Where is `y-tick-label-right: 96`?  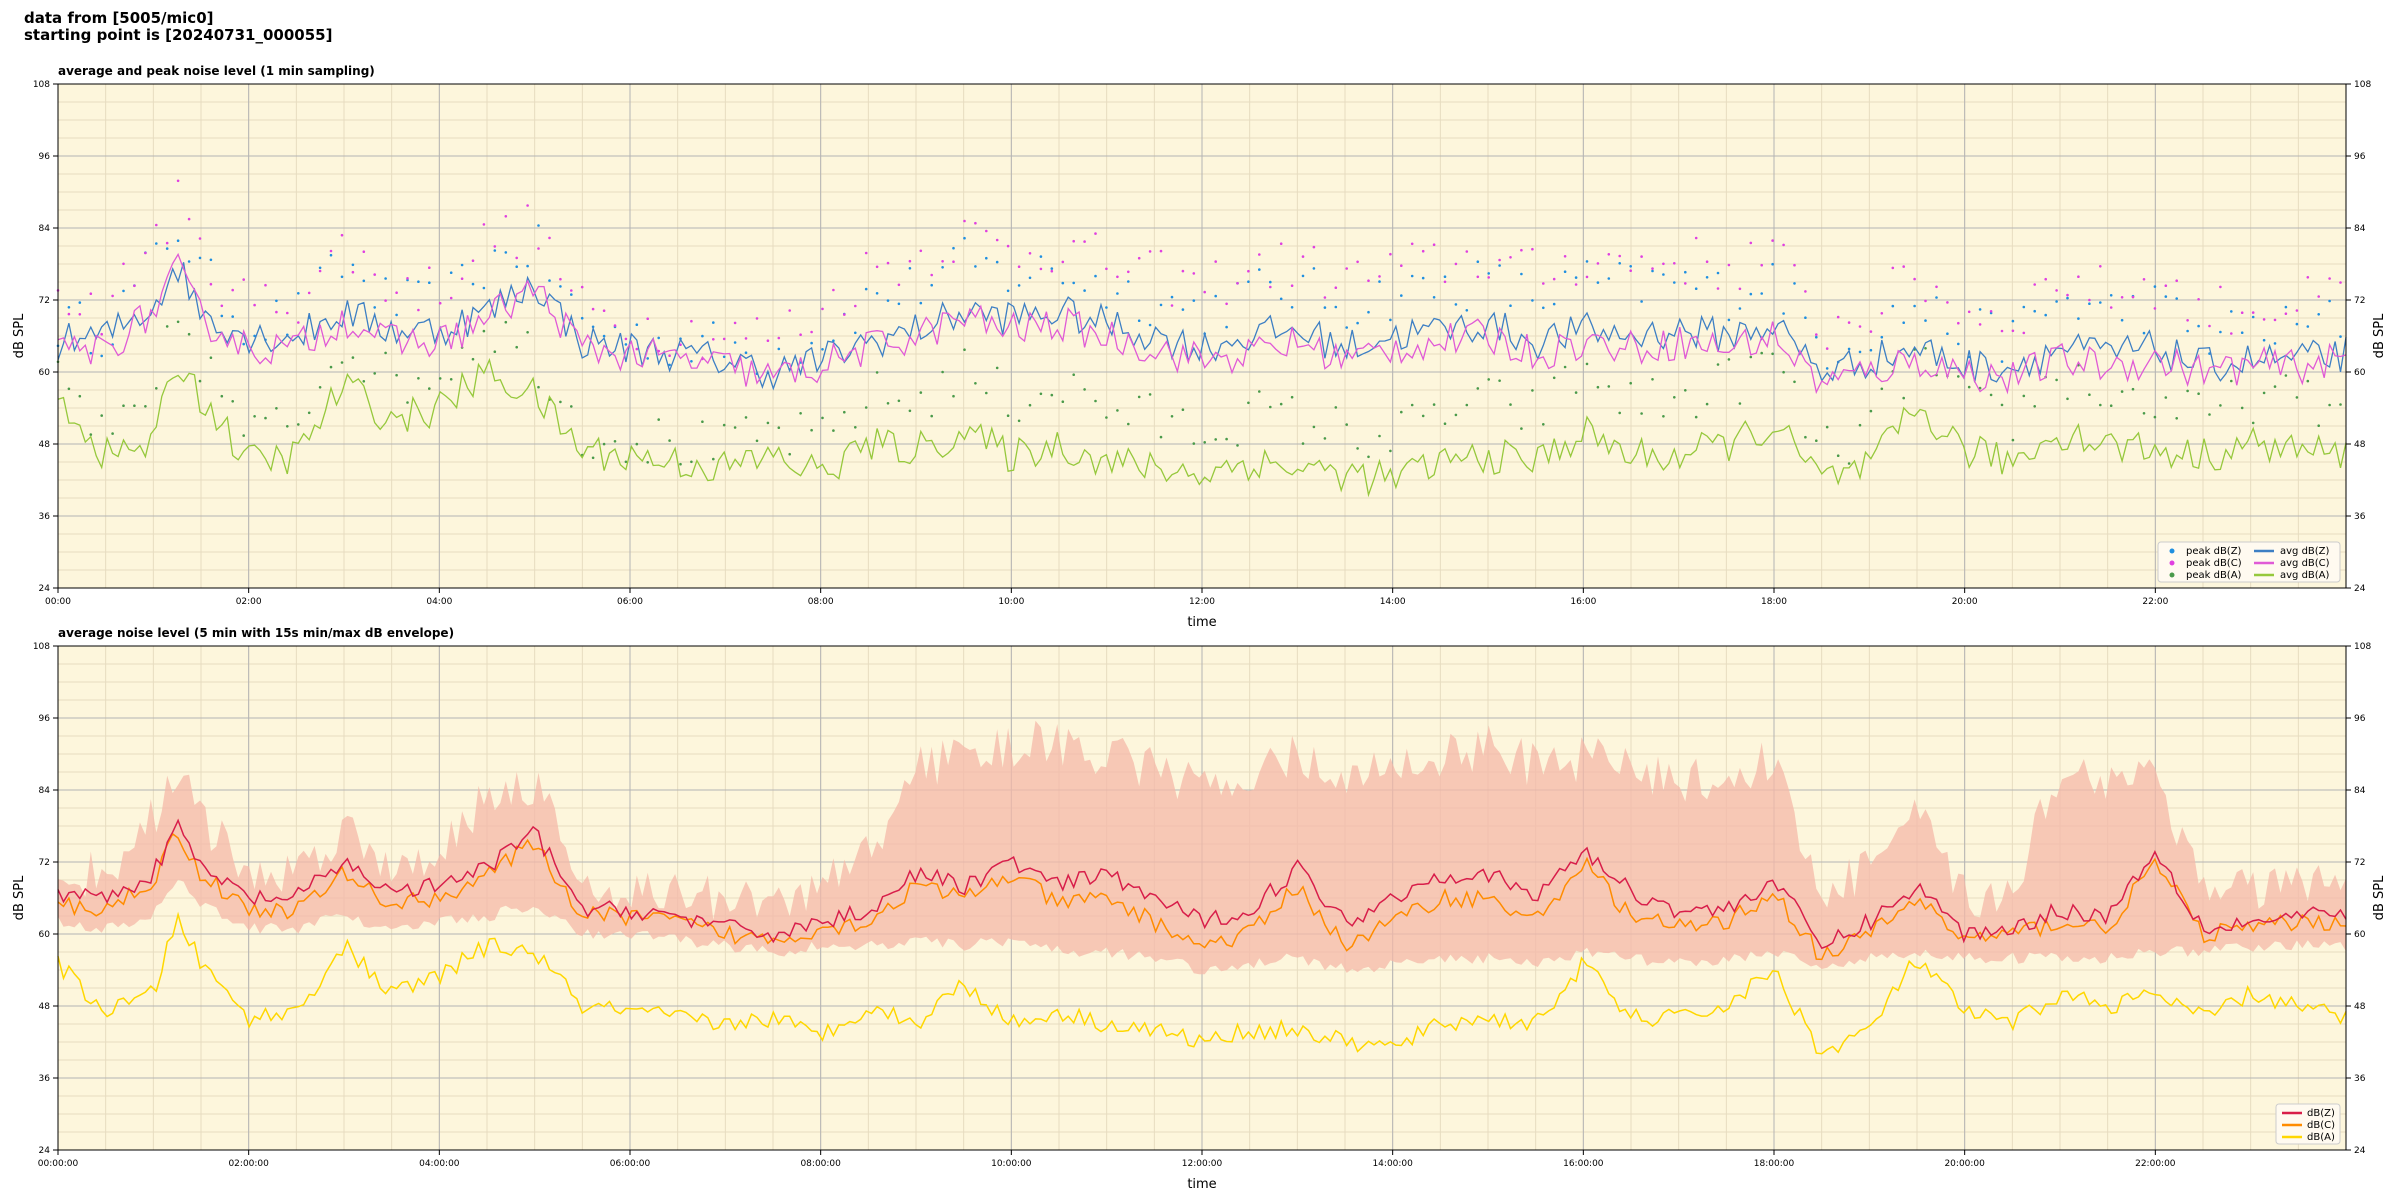
y-tick-label-right: 96 is located at coordinates (2360, 719).